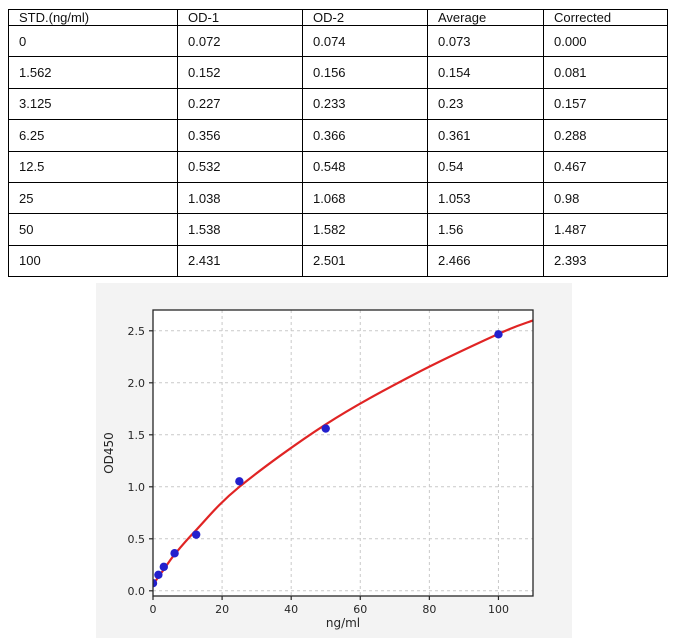 This screenshot has width=674, height=638. Describe the element at coordinates (240, 166) in the screenshot. I see `table-cell: 0.532` at that location.